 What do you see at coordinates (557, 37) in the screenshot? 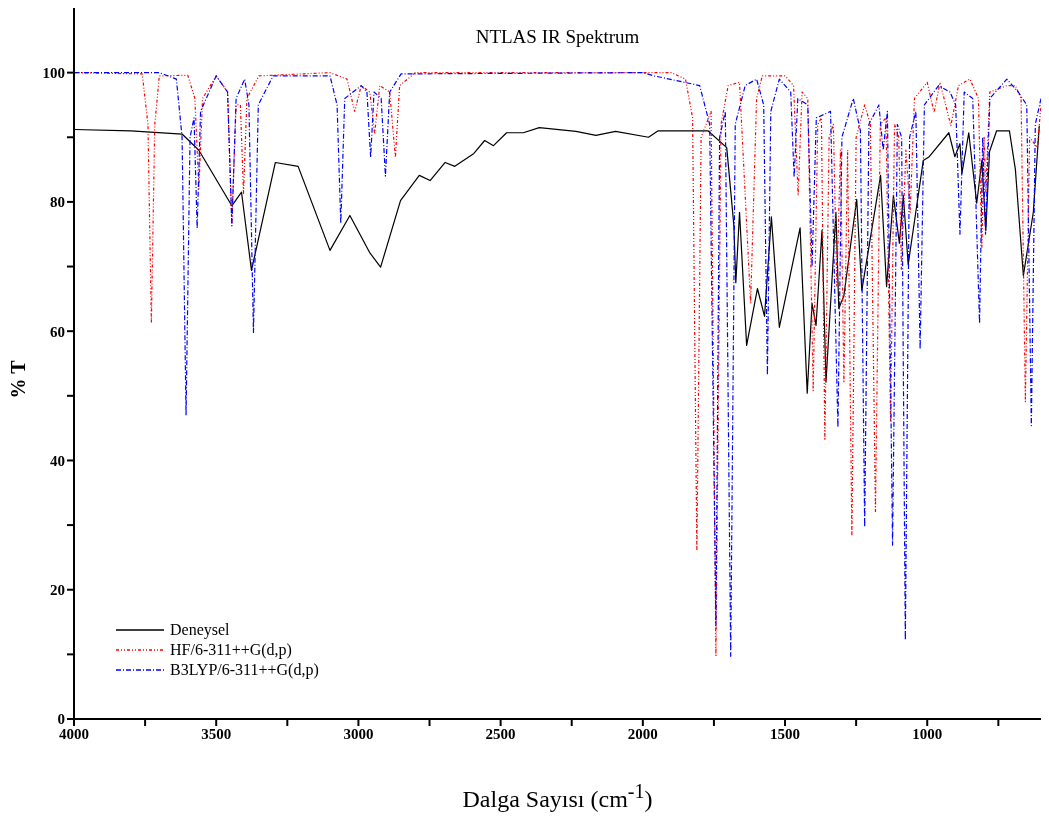
I see `text: NTLAS IR Spektrum` at bounding box center [557, 37].